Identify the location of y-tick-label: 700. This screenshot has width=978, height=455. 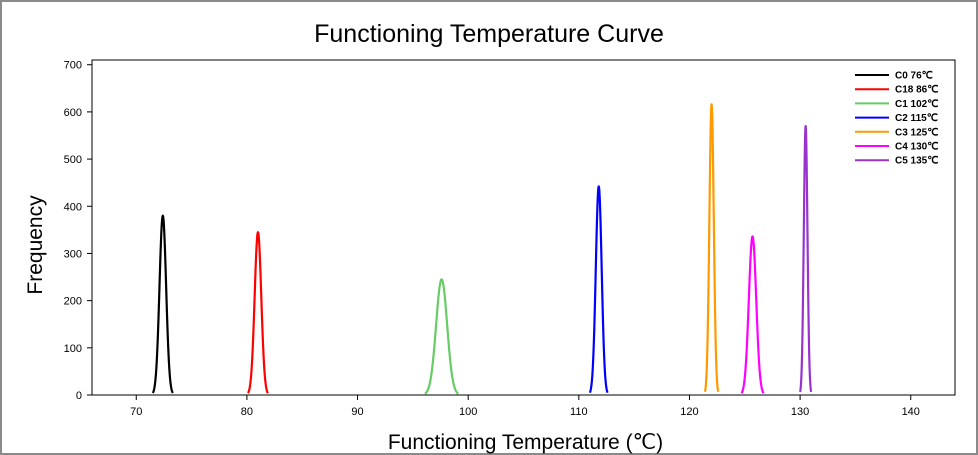
(73, 66).